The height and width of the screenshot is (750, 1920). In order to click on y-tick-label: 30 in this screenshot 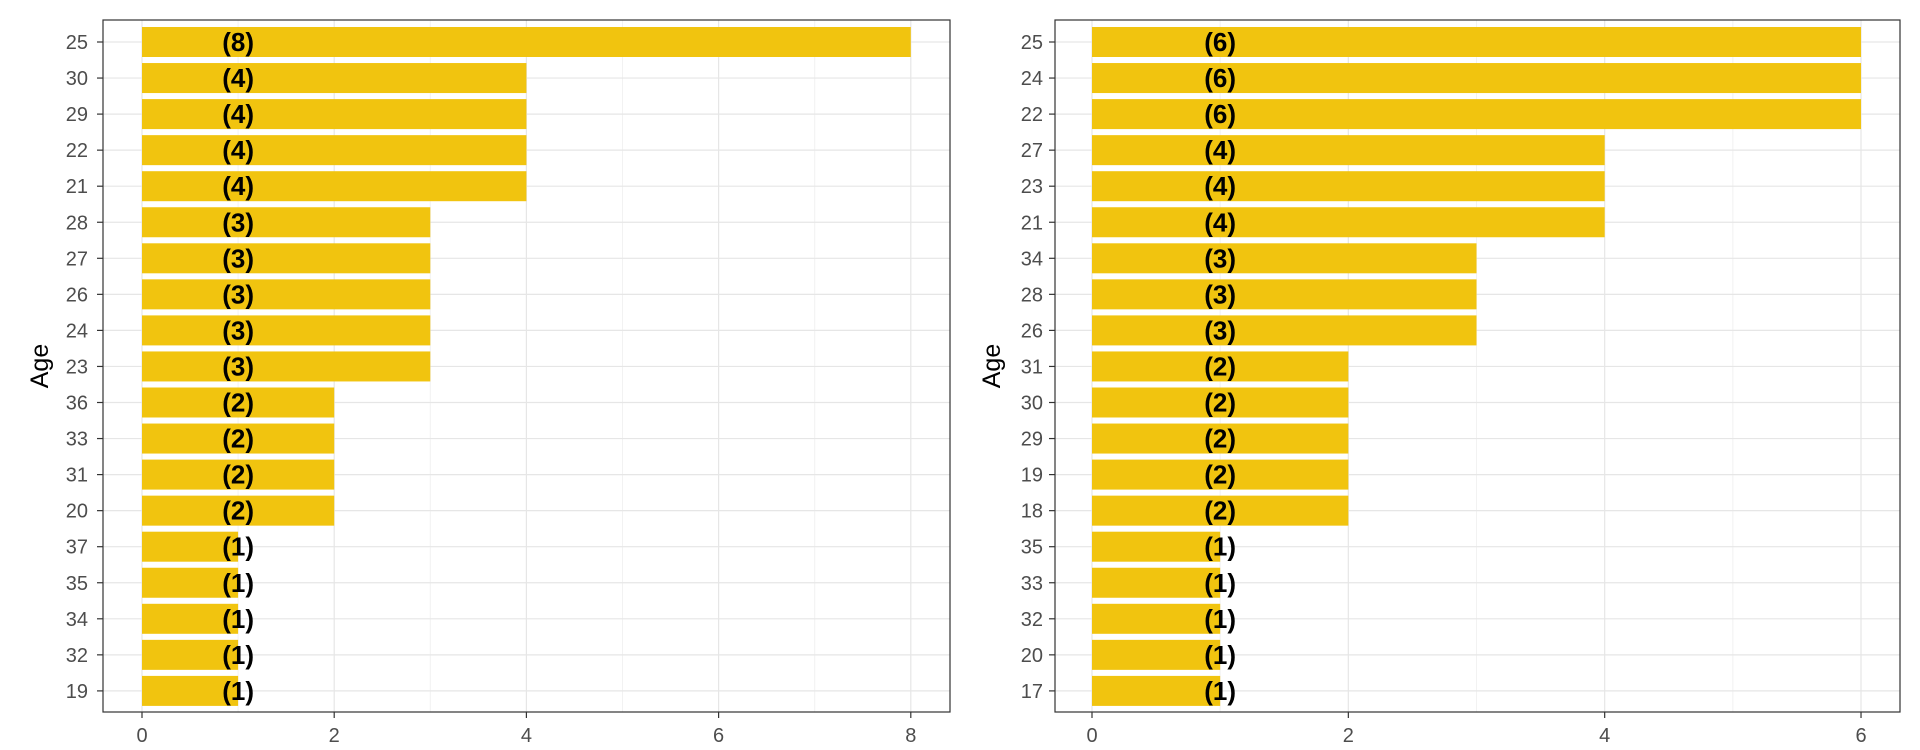, I will do `click(77, 79)`.